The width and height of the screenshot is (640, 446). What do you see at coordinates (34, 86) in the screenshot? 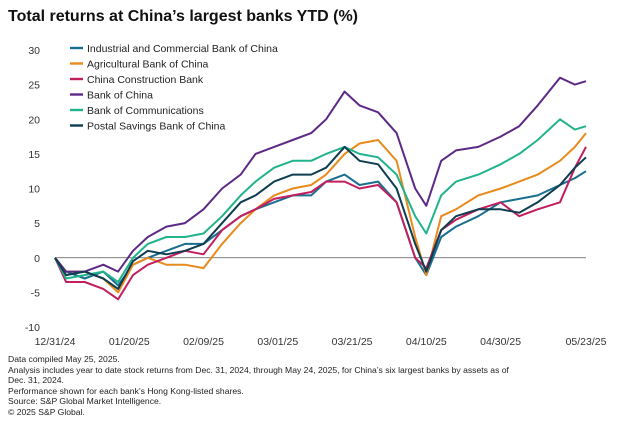
I see `y-tick-label: 25` at bounding box center [34, 86].